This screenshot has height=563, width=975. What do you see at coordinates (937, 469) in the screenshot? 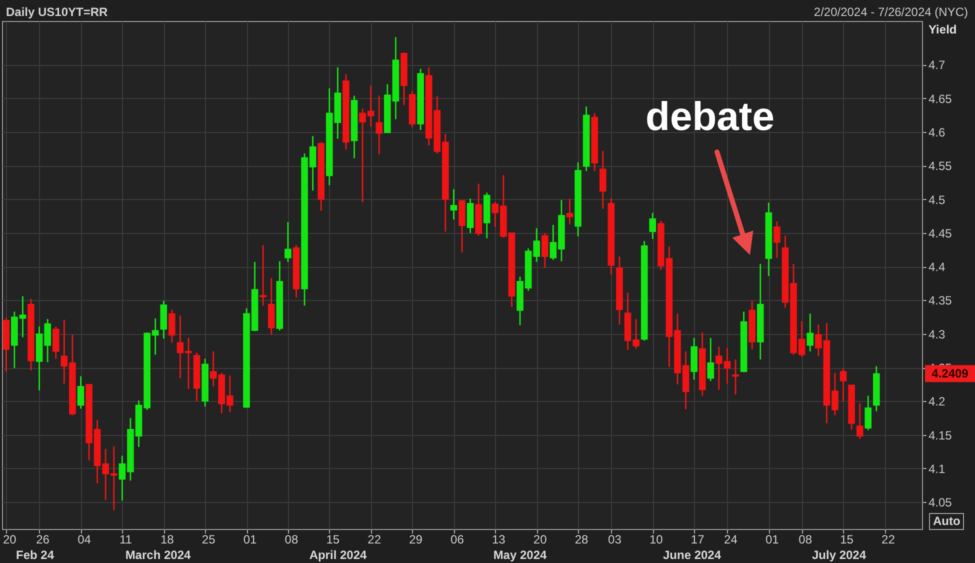
I see `y-tick-label: 4.1` at bounding box center [937, 469].